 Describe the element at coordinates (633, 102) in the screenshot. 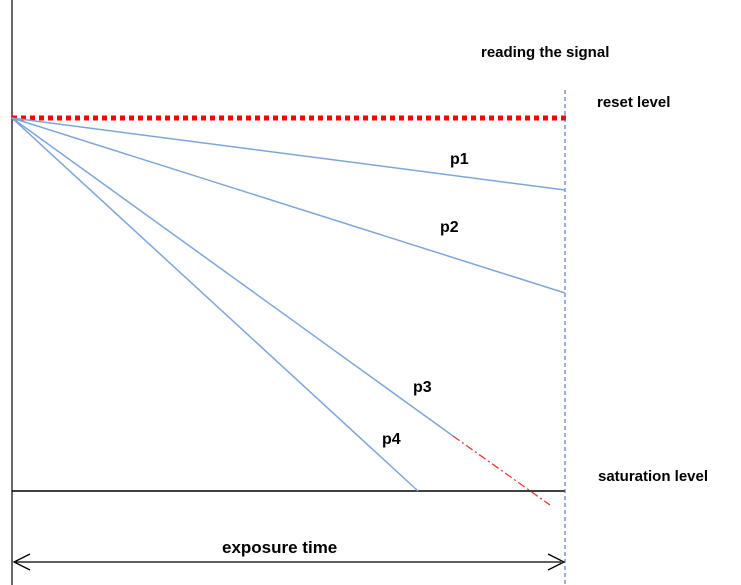

I see `reset-level-label: reset level` at that location.